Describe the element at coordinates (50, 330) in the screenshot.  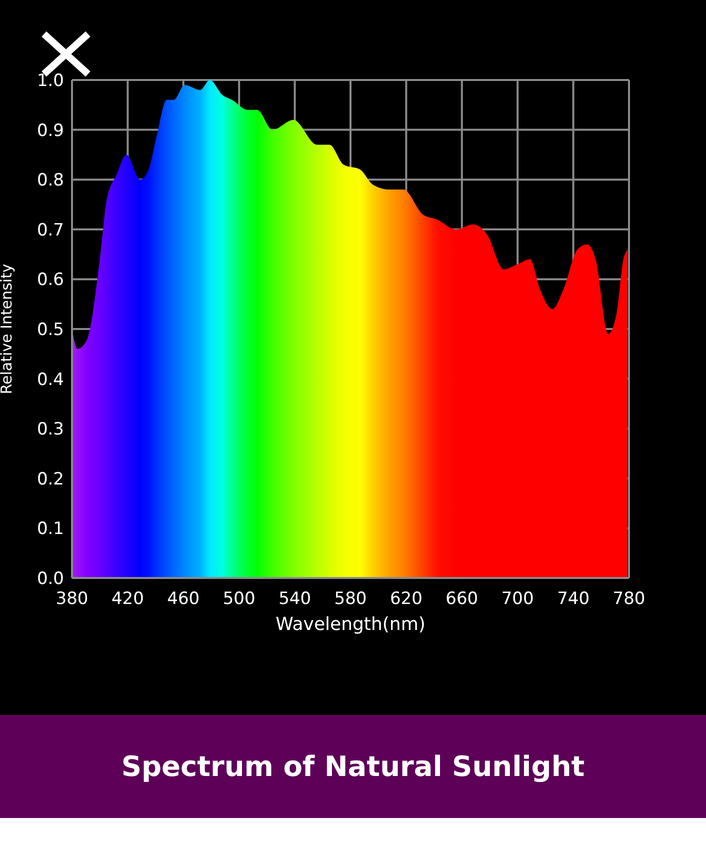
I see `y-tick-label: 0.5` at that location.